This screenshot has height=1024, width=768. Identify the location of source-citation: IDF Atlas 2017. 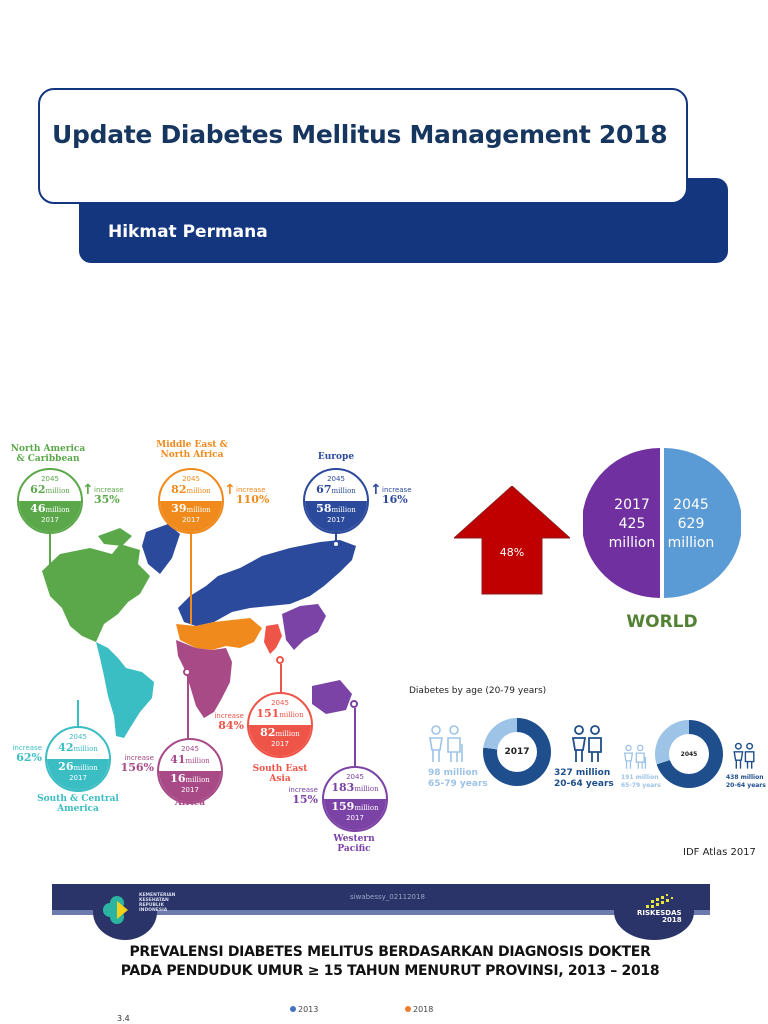
(719, 852).